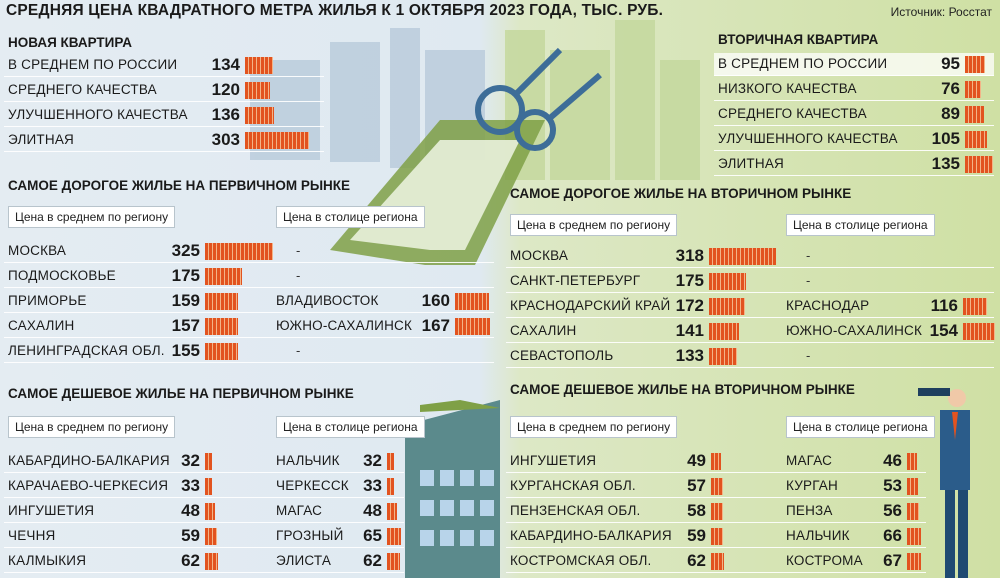 The width and height of the screenshot is (1000, 578). I want to click on value-label: 89, so click(950, 113).